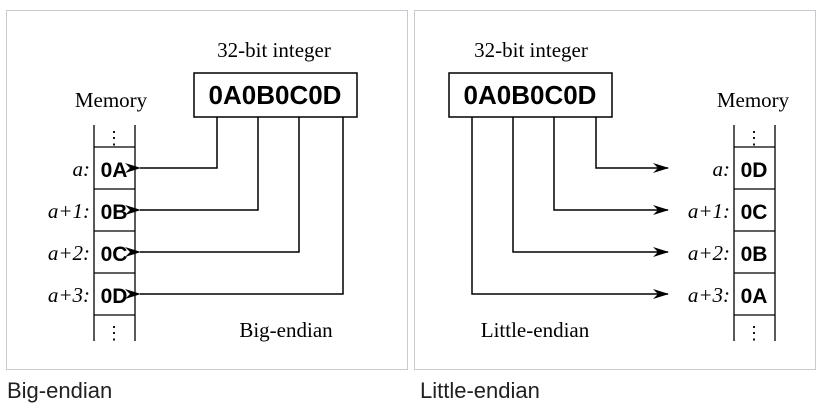 The height and width of the screenshot is (416, 822). I want to click on big-endian-caption: Big-endian, so click(60, 390).